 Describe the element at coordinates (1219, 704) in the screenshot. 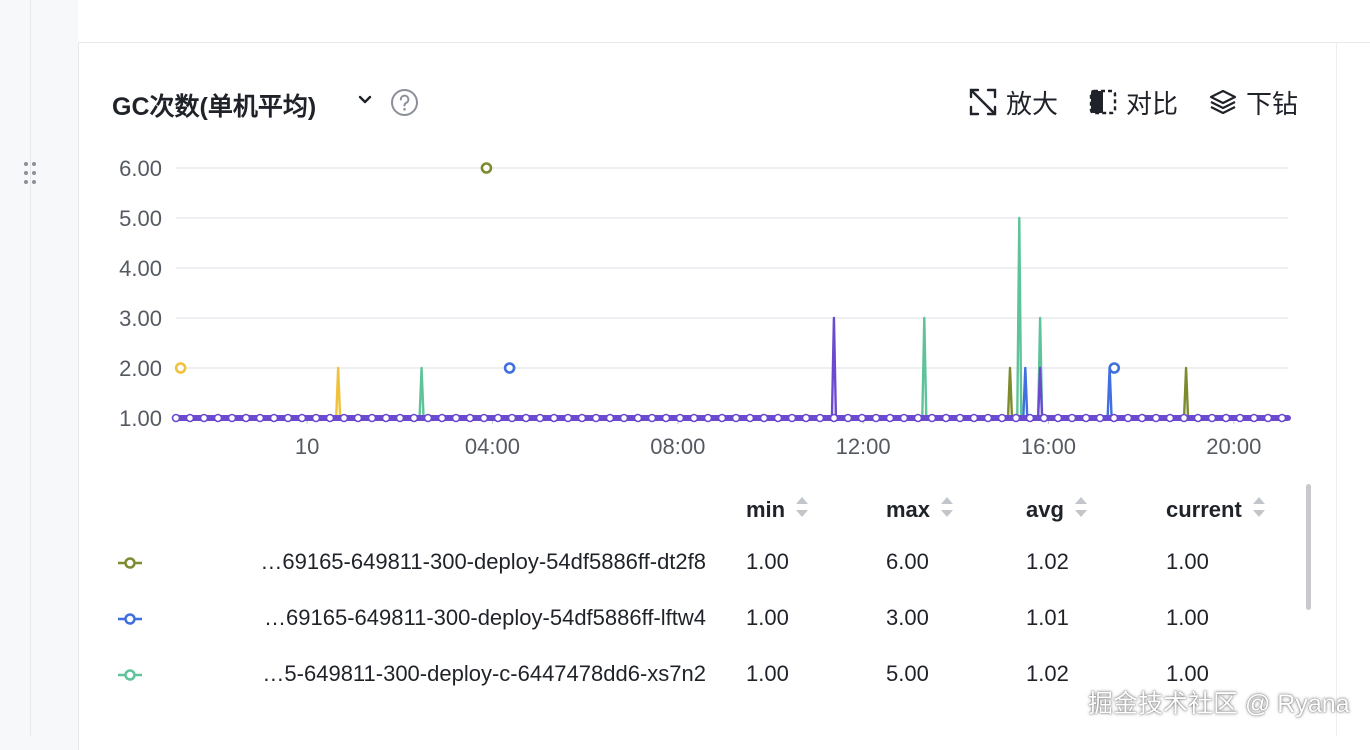

I see `watermark: 掘金技术社区 @ Ryana` at that location.